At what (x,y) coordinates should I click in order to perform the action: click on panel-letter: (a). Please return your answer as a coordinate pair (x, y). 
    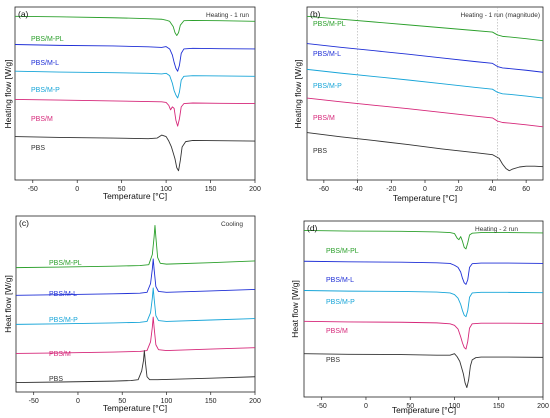
    Looking at the image, I should click on (23, 14).